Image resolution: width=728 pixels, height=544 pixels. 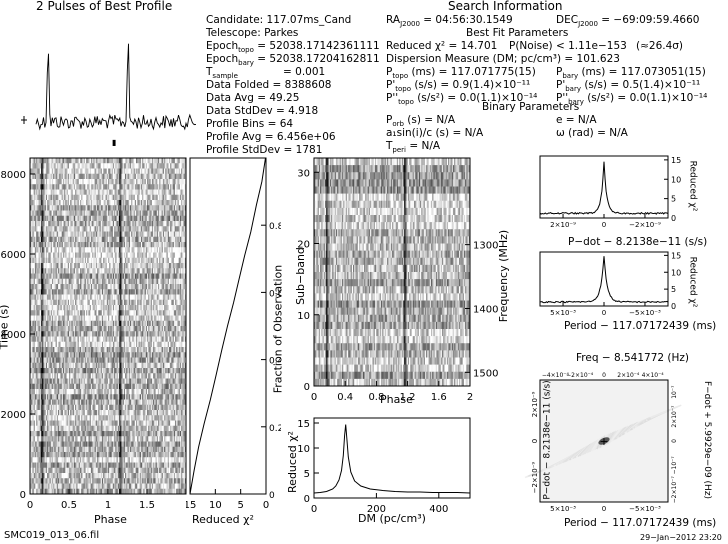 I want to click on tsample-value: = 0.001, so click(x=304, y=72).